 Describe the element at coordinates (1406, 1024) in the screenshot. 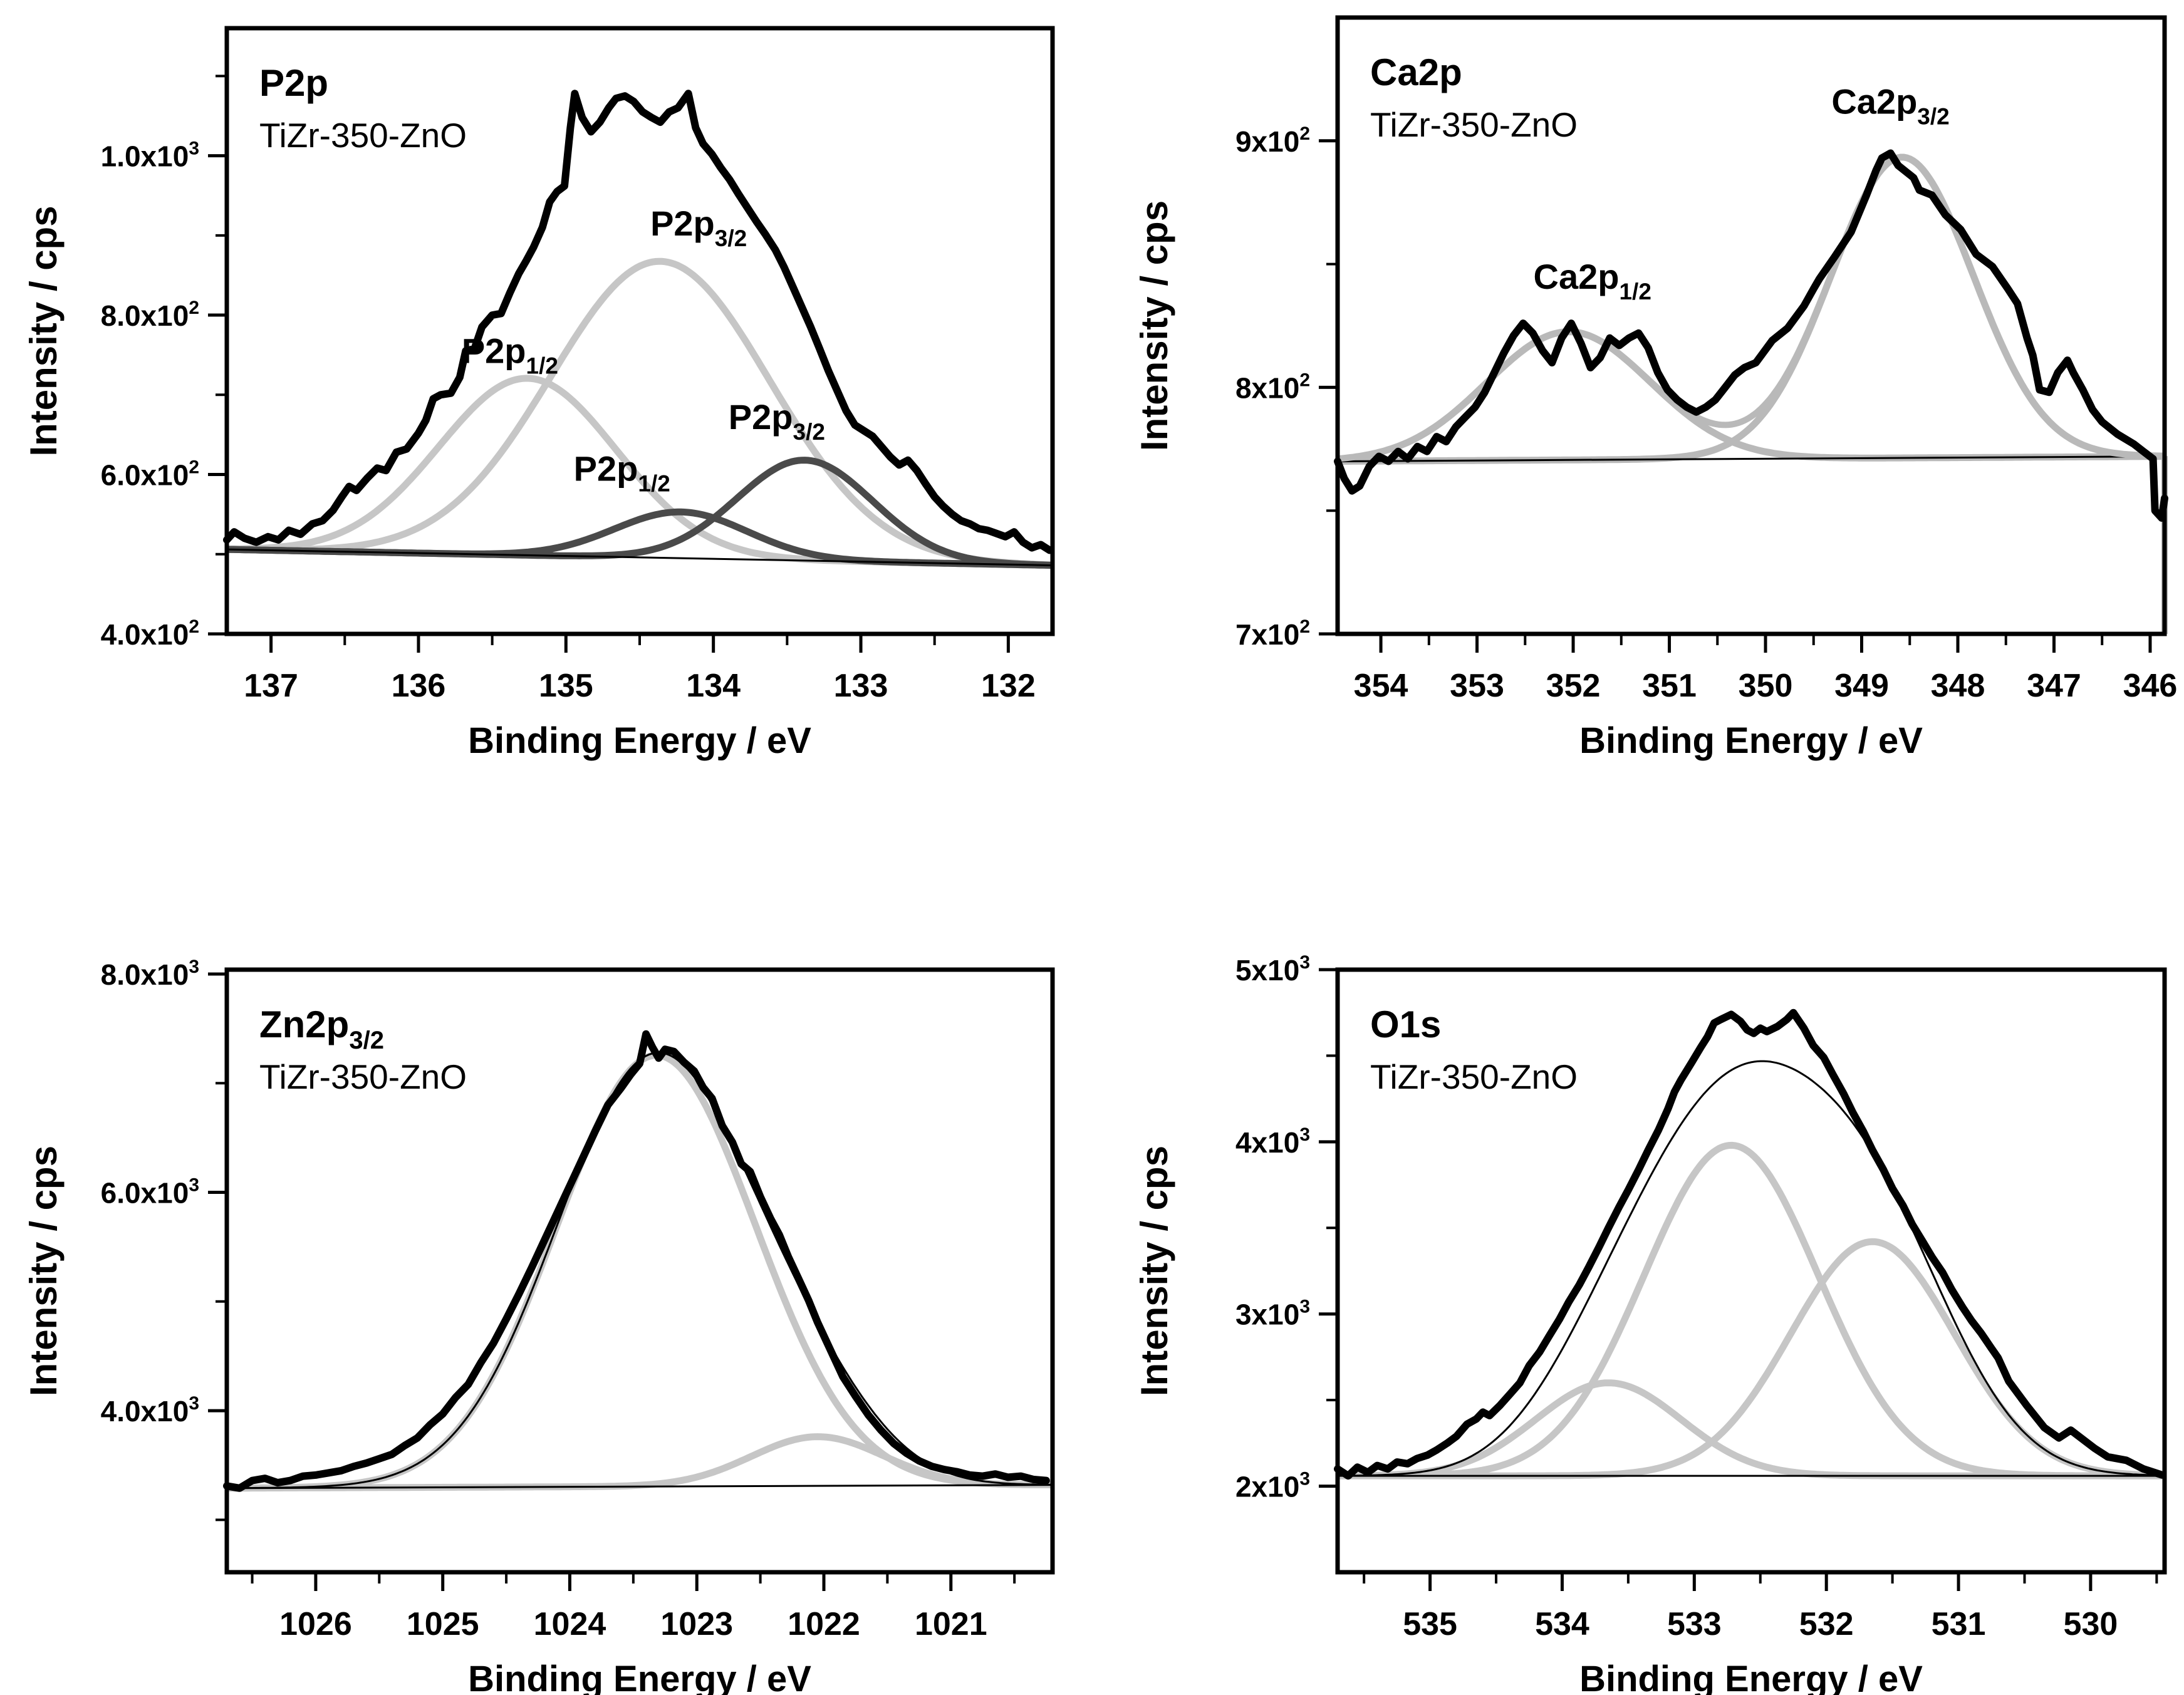

I see `panel-title: O1s` at that location.